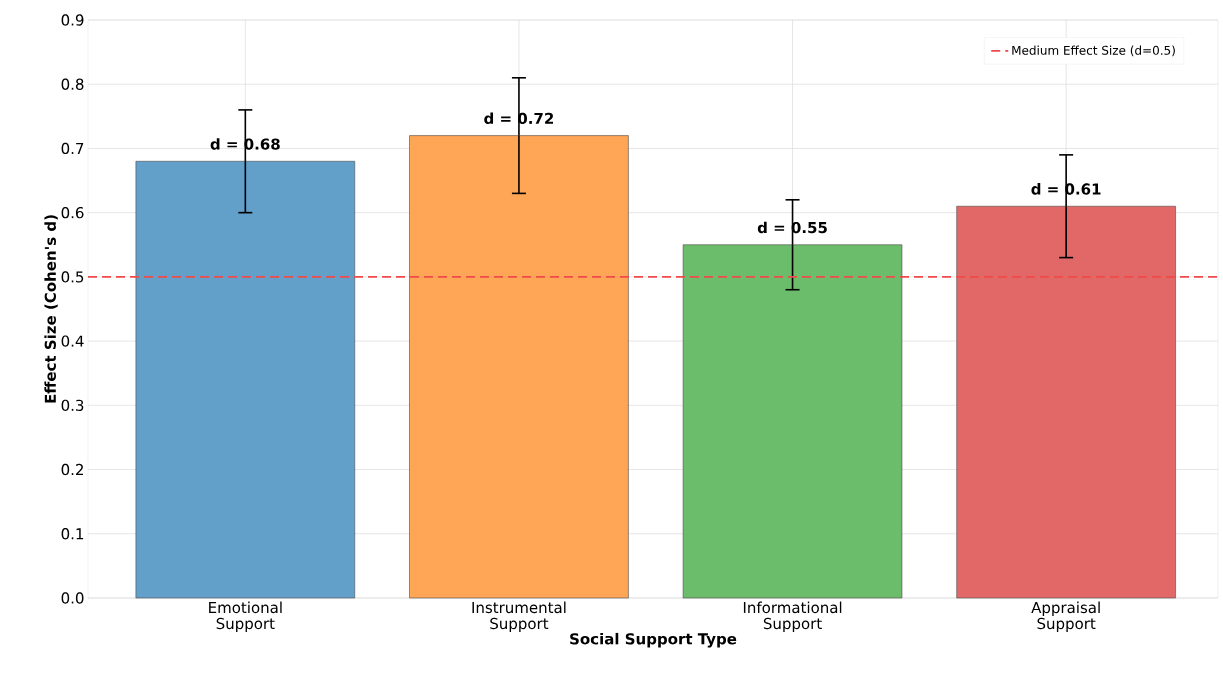 This screenshot has height=679, width=1223. I want to click on legend-label: Medium Effect Size (d=0.5), so click(1093, 51).